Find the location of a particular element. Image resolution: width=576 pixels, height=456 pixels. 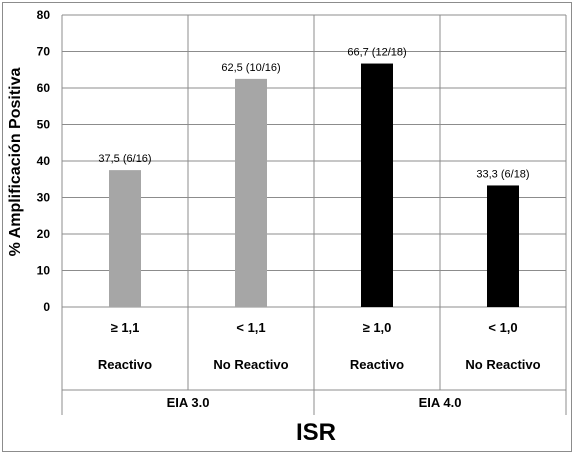

y-axis-title: % Amplificación Positiva is located at coordinates (15, 162).